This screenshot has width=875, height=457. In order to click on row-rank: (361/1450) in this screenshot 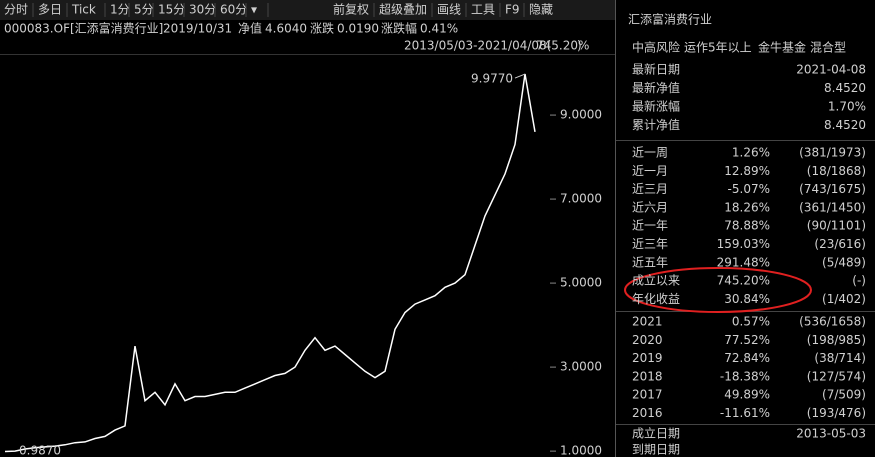, I will do `click(832, 207)`.